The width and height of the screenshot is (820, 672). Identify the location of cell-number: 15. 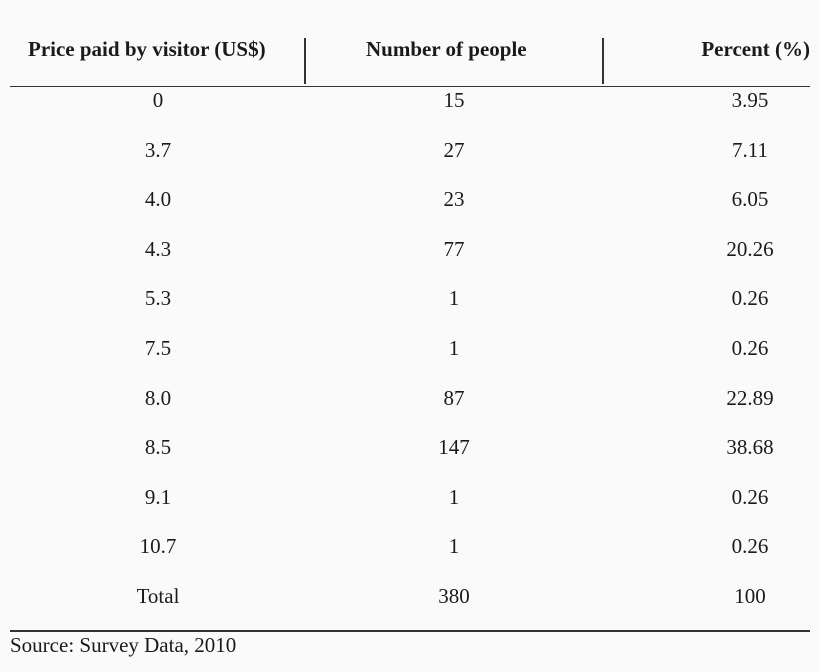
(454, 100).